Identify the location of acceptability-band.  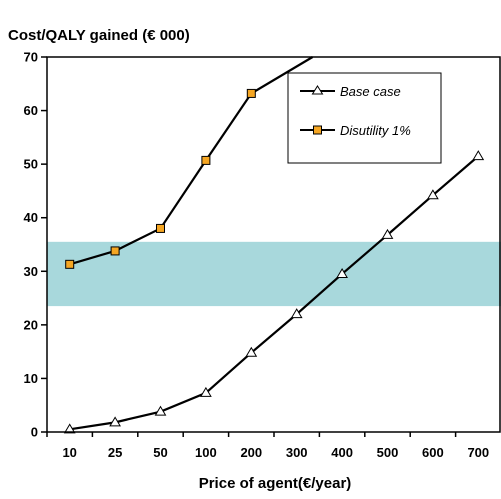
(274, 274).